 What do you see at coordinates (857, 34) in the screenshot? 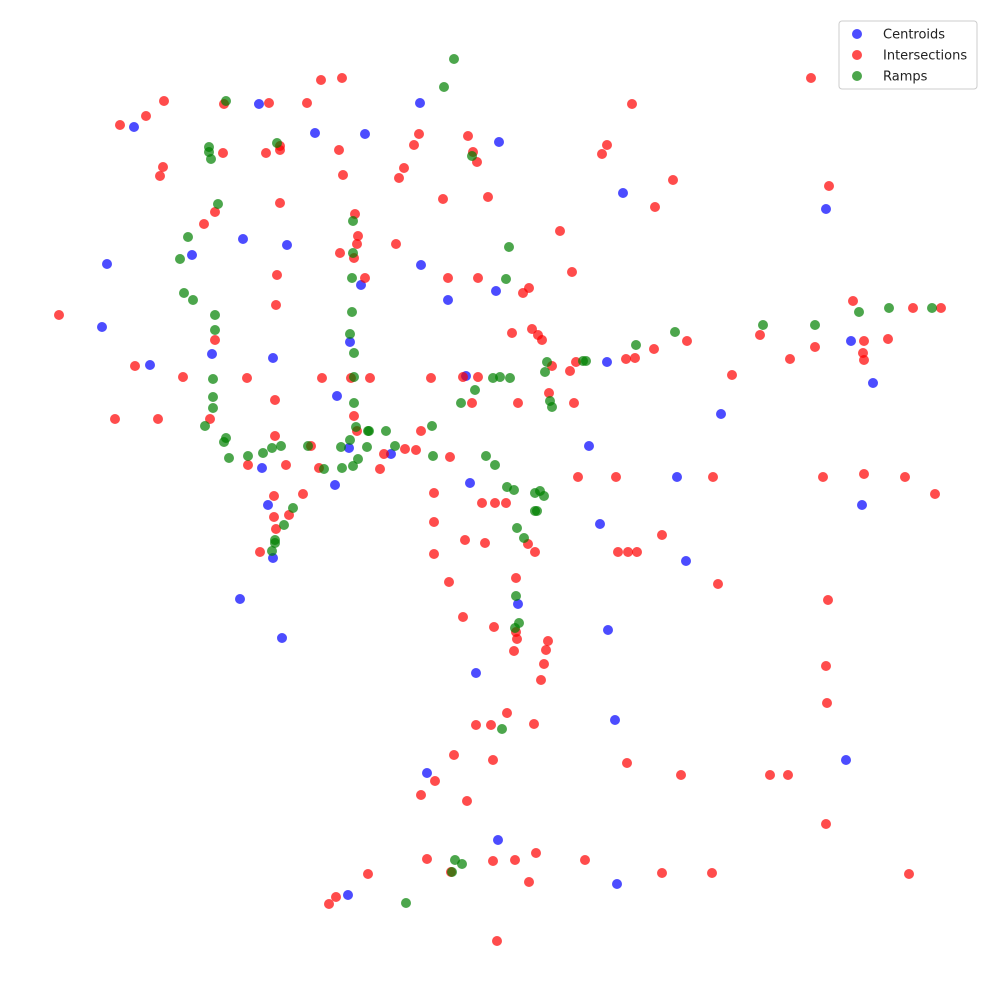
I see `legend-marker-centroids` at bounding box center [857, 34].